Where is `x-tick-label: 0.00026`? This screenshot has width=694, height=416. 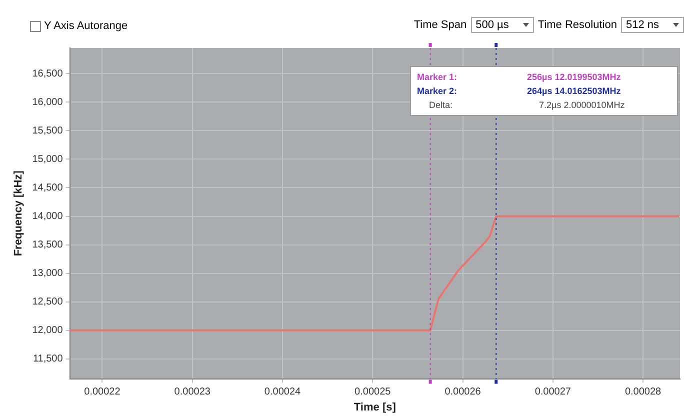 x-tick-label: 0.00026 is located at coordinates (463, 392).